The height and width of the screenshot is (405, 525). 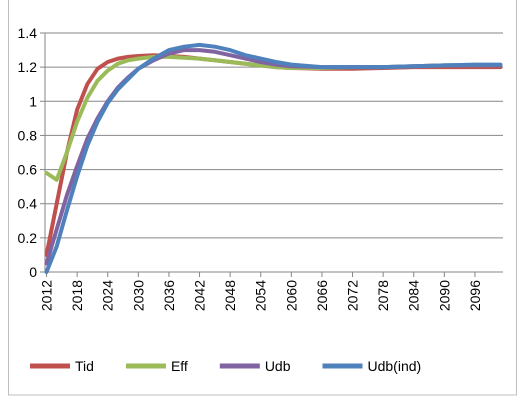 What do you see at coordinates (28, 238) in the screenshot?
I see `y-tick-label: 0.2` at bounding box center [28, 238].